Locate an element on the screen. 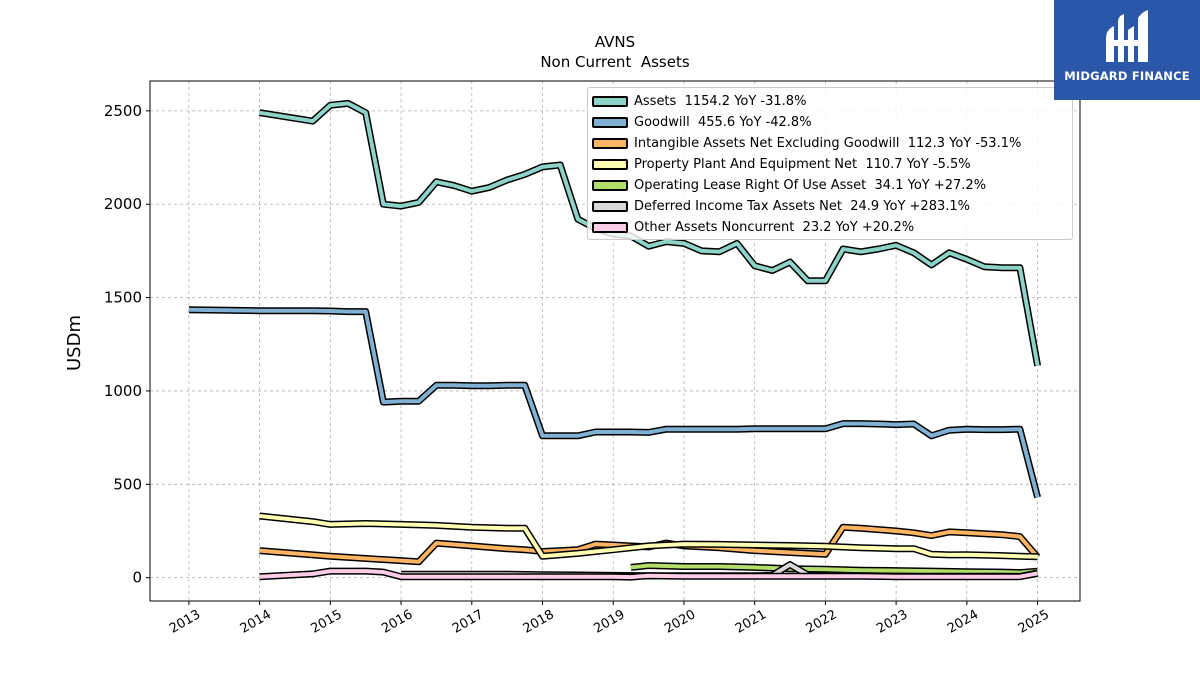 This screenshot has height=675, width=1200. y-tick-label: 1000 is located at coordinates (123, 391).